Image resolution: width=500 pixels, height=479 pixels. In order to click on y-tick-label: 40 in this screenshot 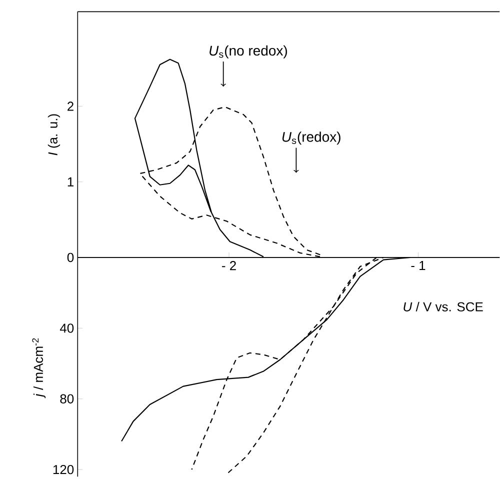, I will do `click(67, 328)`.